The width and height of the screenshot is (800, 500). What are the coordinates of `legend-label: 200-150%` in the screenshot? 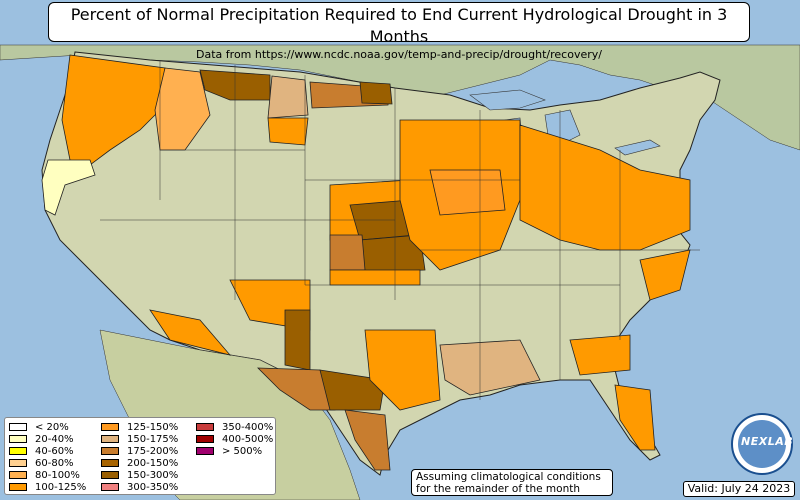 It's located at (153, 463).